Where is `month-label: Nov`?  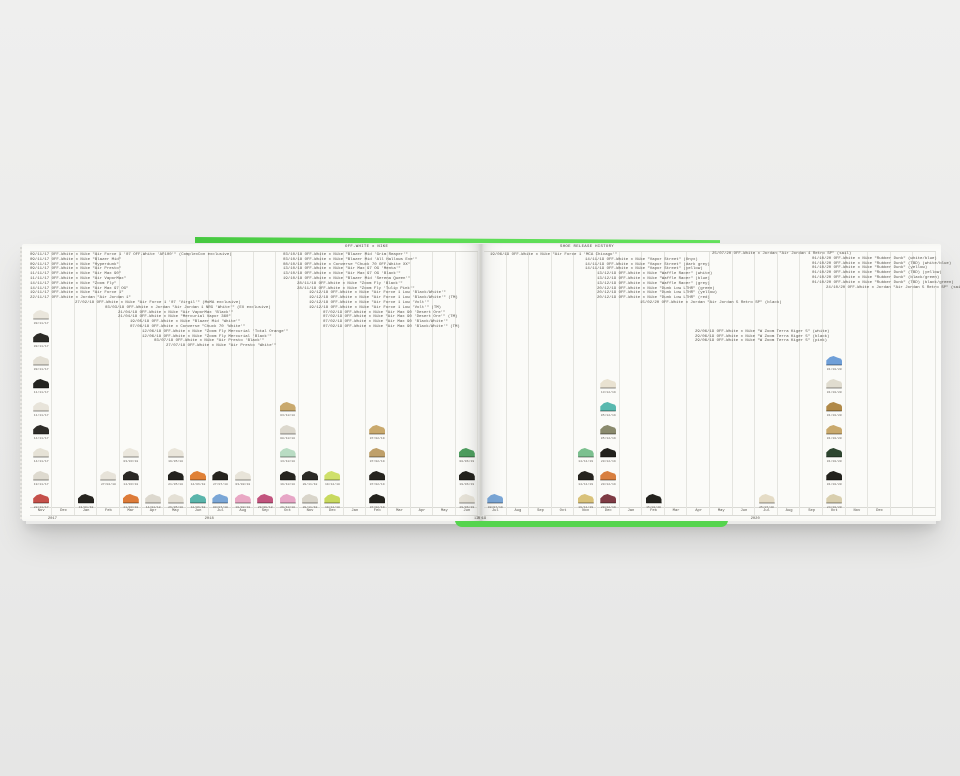 month-label: Nov is located at coordinates (857, 511).